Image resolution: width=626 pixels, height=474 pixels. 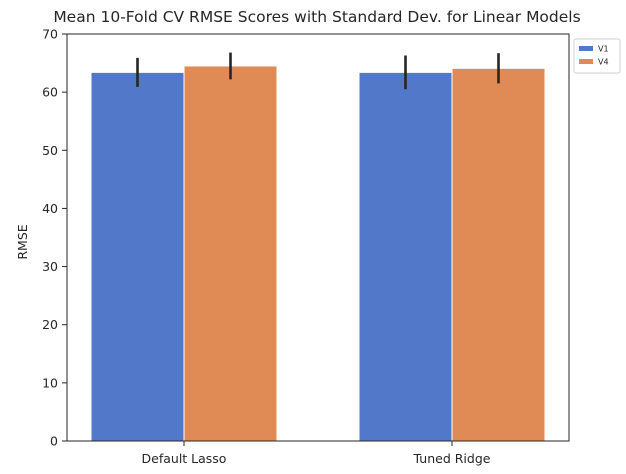 I want to click on y-tick-label: 50, so click(x=50, y=150).